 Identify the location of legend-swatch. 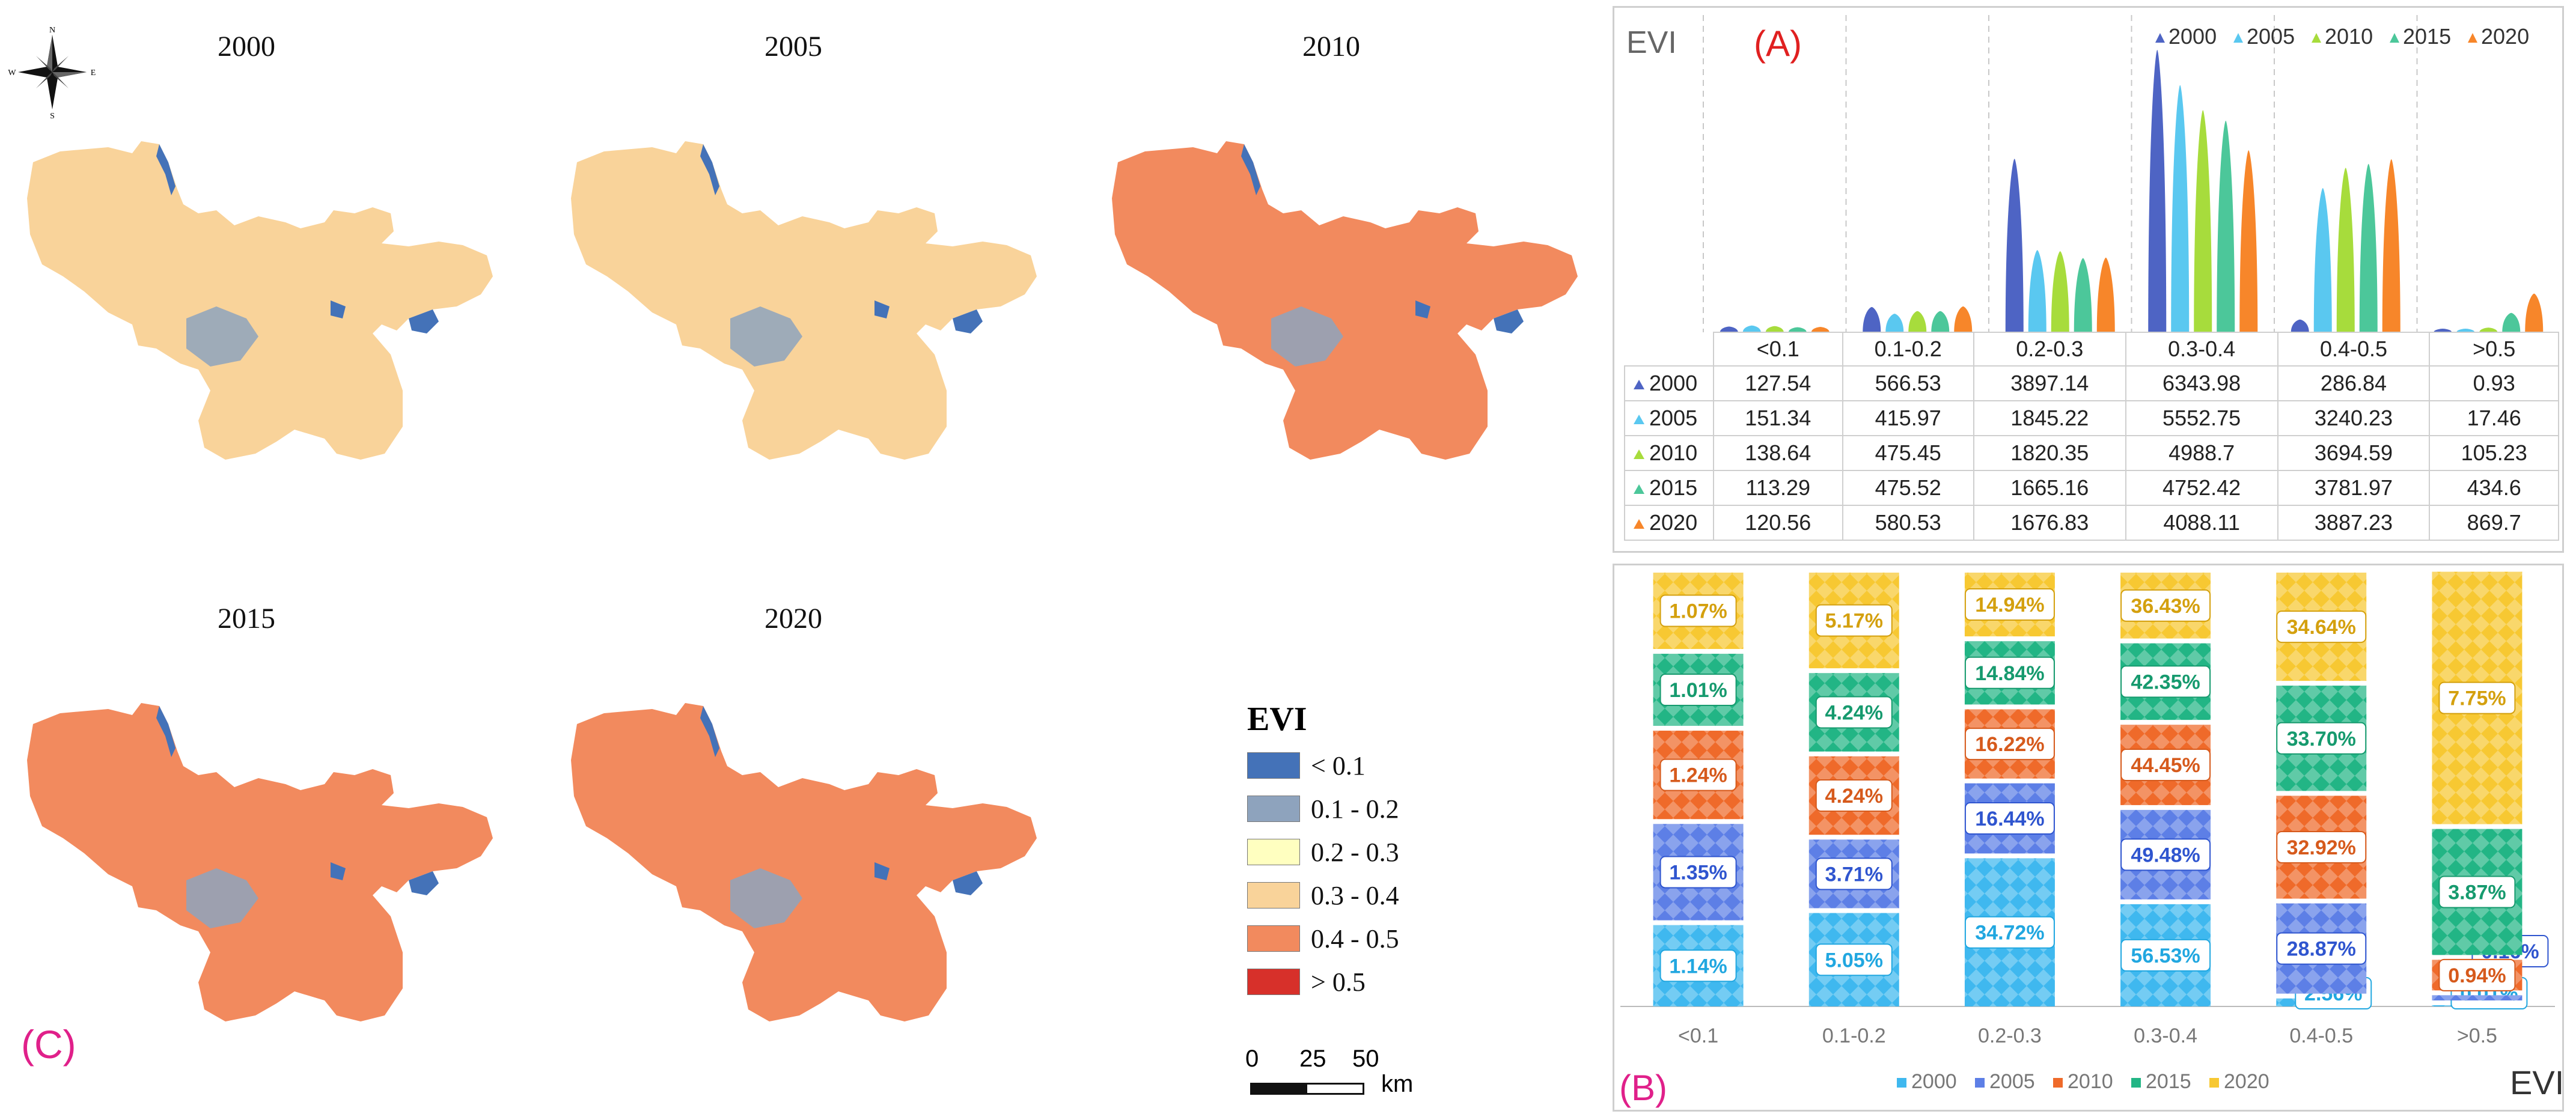
(1273, 852).